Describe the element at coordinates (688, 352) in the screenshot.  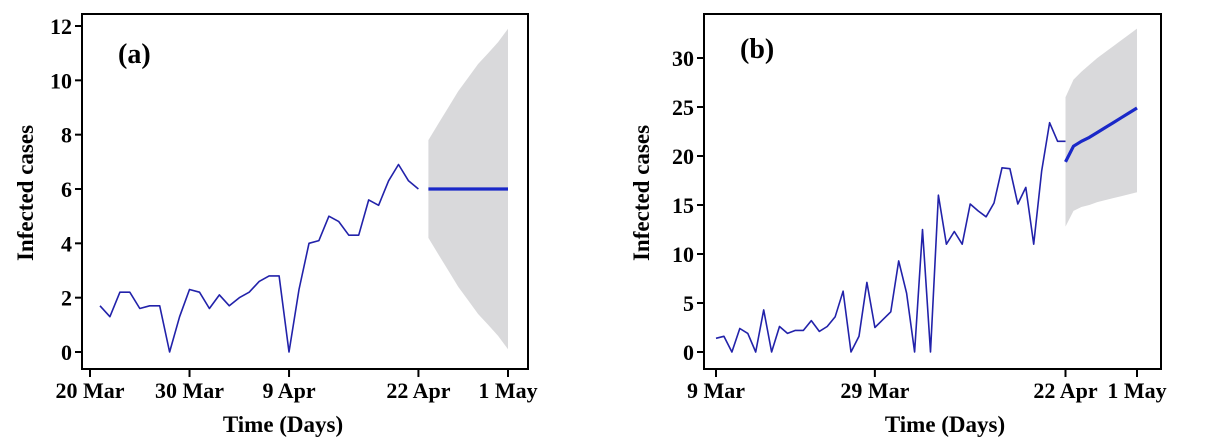
I see `y-tick-label-b: 0` at that location.